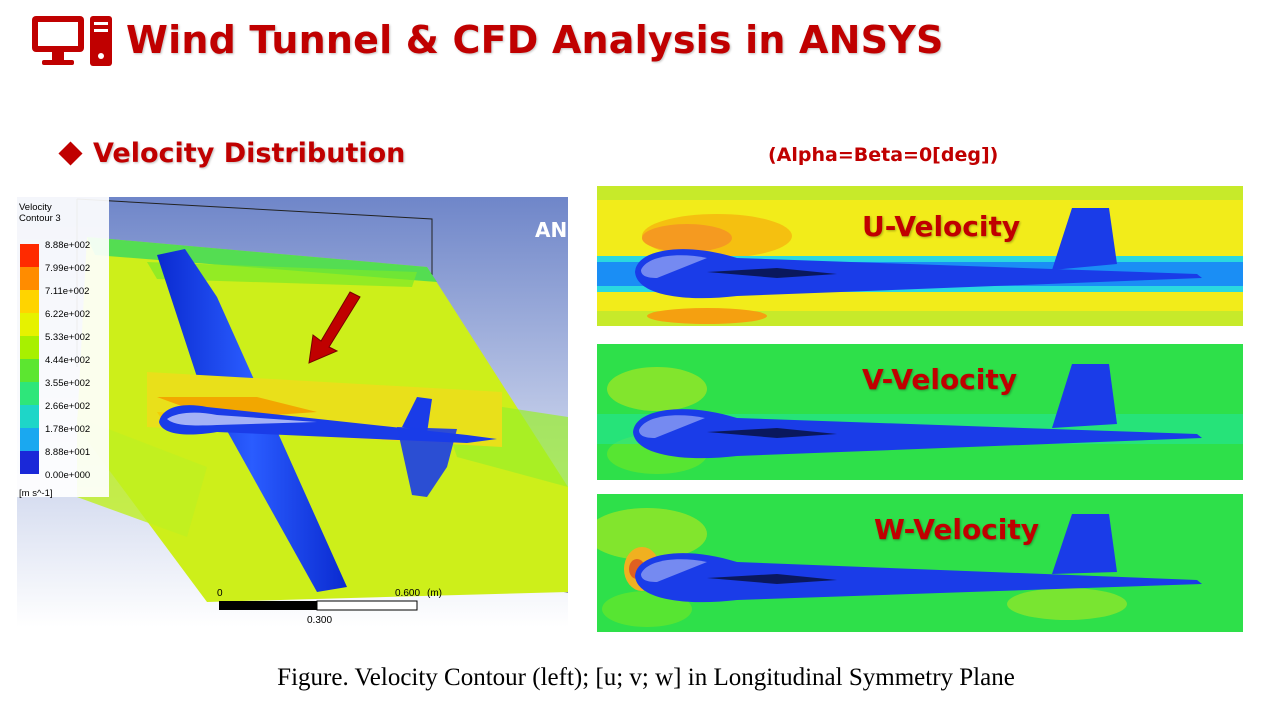  Describe the element at coordinates (67, 337) in the screenshot. I see `legend-tick: 5.33e+002` at that location.